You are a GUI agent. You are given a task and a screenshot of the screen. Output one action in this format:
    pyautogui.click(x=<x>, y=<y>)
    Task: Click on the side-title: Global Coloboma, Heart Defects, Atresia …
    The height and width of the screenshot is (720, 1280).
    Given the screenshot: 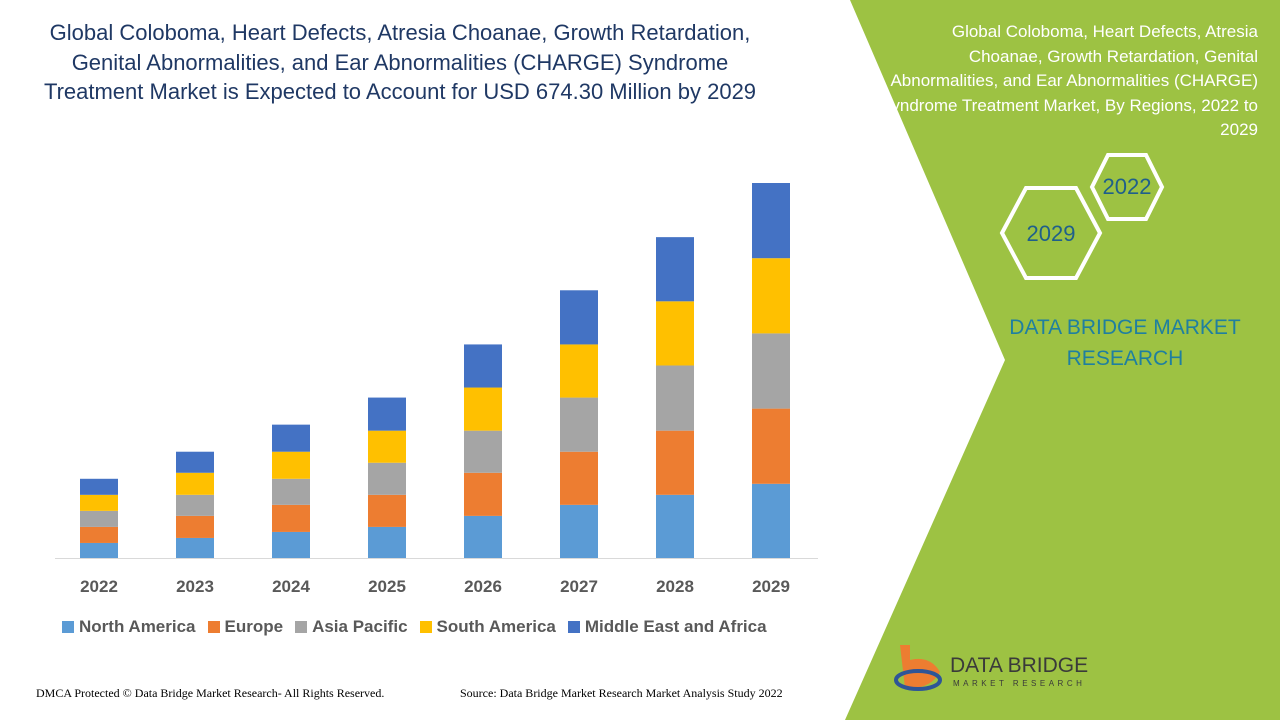 What is the action you would take?
    pyautogui.click(x=1069, y=80)
    